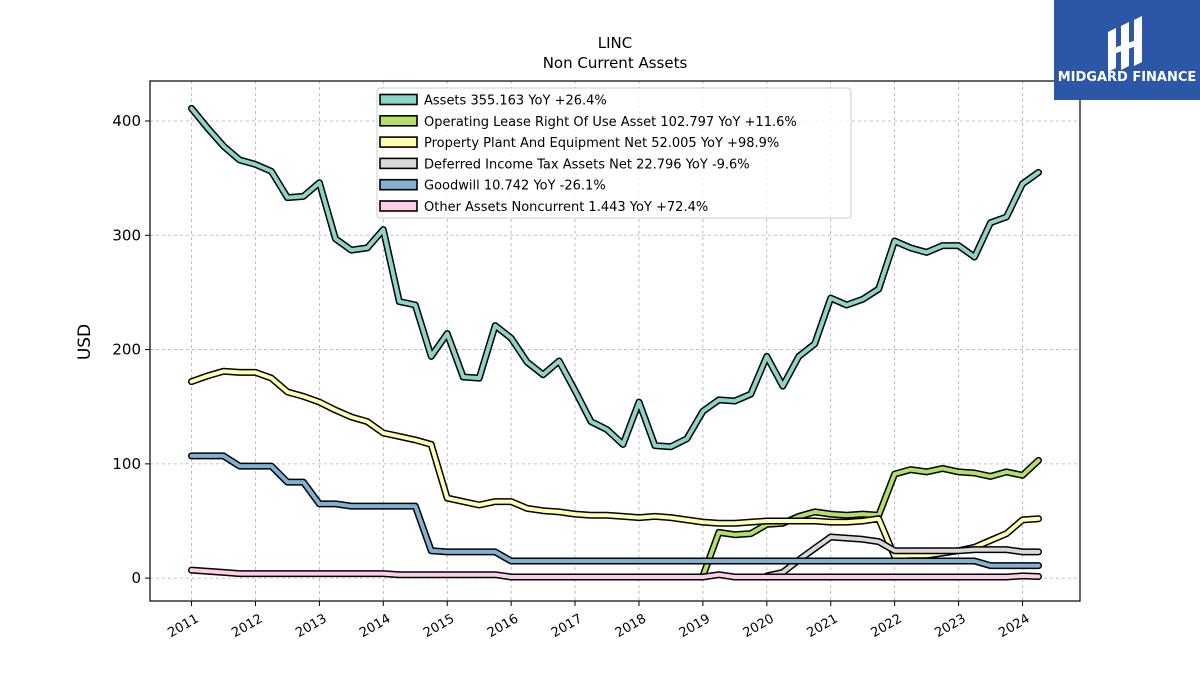 The image size is (1200, 675). I want to click on legend-label: Assets 355.163 YoY +26.4%, so click(515, 101).